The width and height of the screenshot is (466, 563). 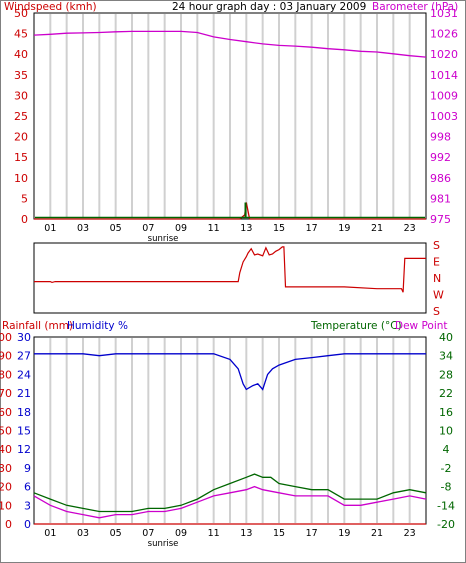 What do you see at coordinates (24, 356) in the screenshot?
I see `humidity-tick: 27` at bounding box center [24, 356].